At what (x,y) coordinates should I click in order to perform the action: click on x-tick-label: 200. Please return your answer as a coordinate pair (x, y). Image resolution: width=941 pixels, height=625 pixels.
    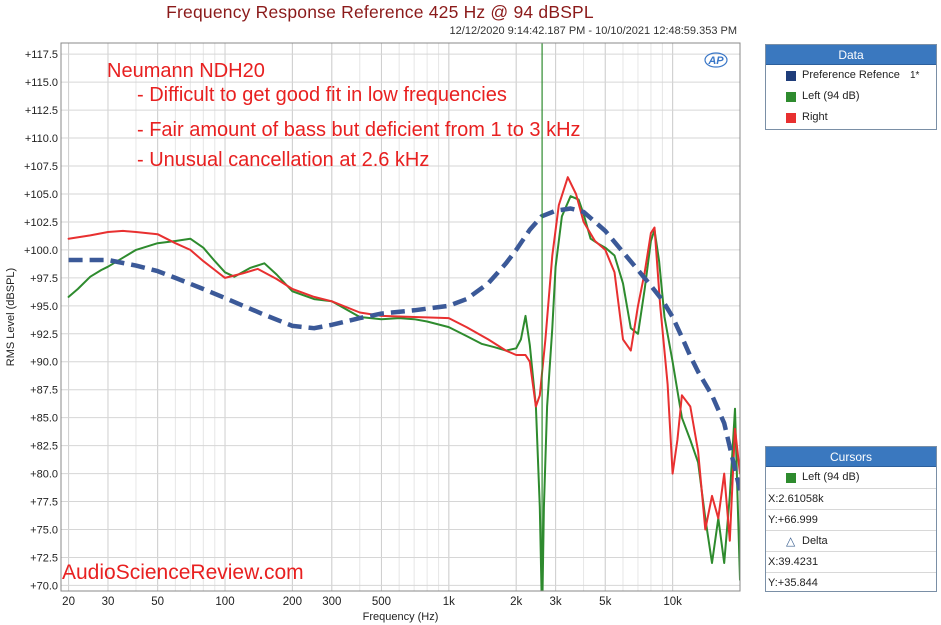
    Looking at the image, I should click on (292, 602).